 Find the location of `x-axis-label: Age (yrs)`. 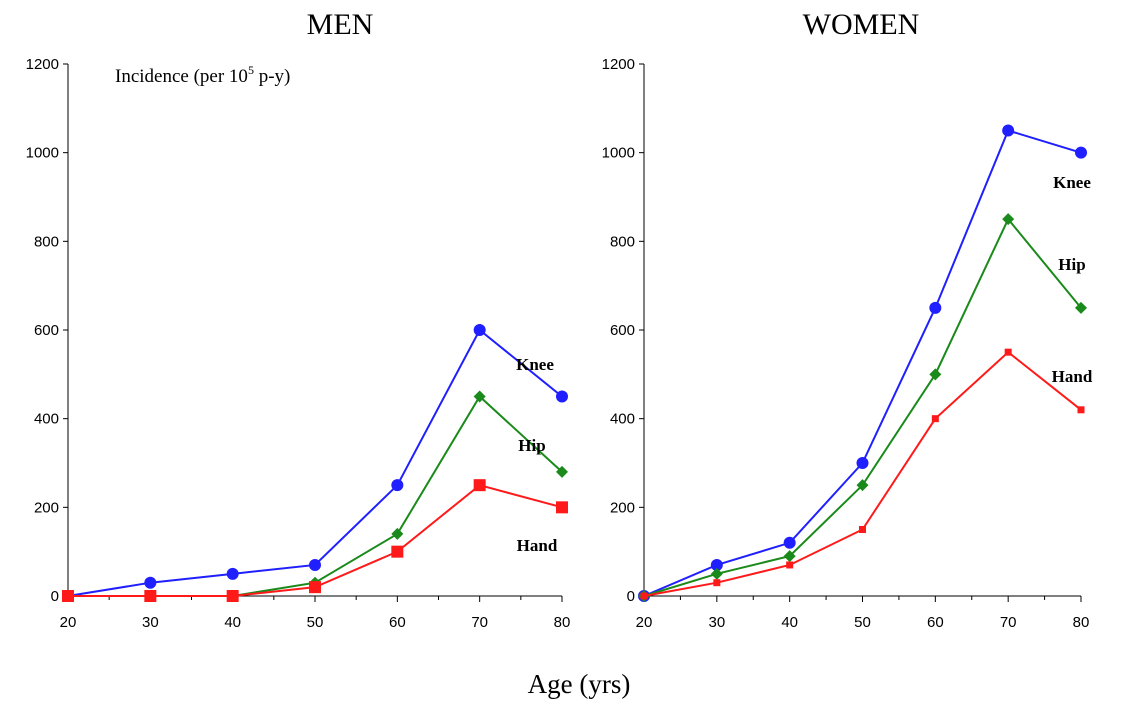

x-axis-label: Age (yrs) is located at coordinates (579, 684).